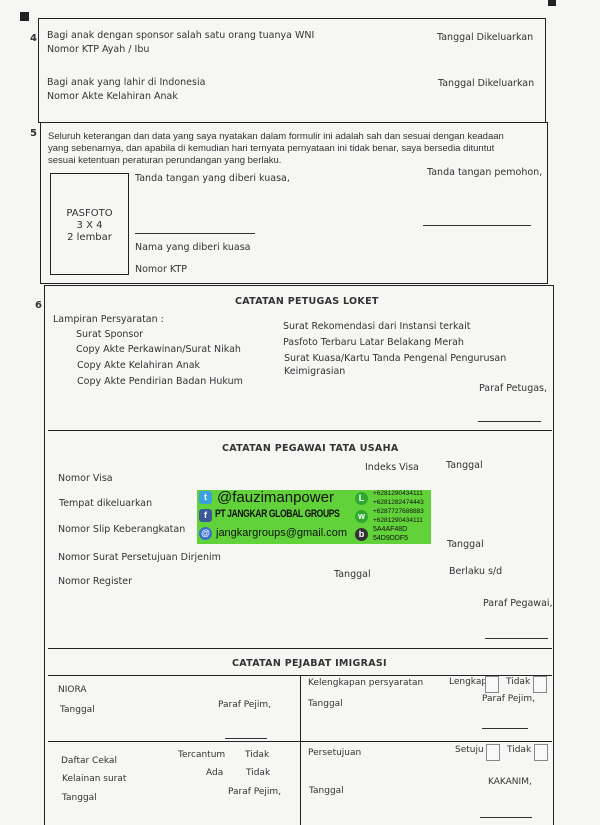 The width and height of the screenshot is (600, 825). What do you see at coordinates (110, 334) in the screenshot?
I see `attachment-item: Surat Sponsor` at bounding box center [110, 334].